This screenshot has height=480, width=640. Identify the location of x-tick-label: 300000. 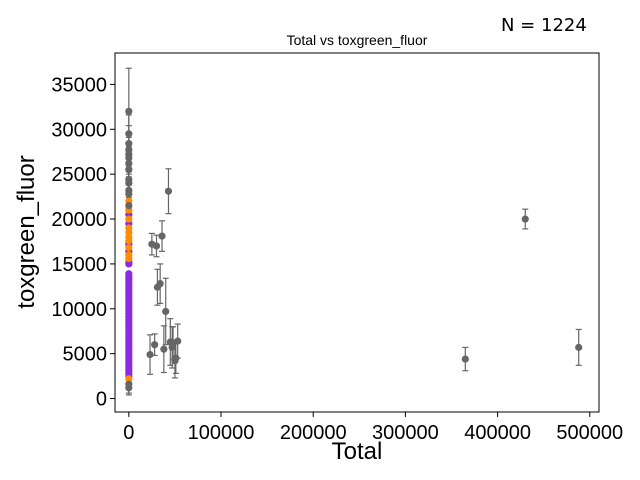
(405, 433).